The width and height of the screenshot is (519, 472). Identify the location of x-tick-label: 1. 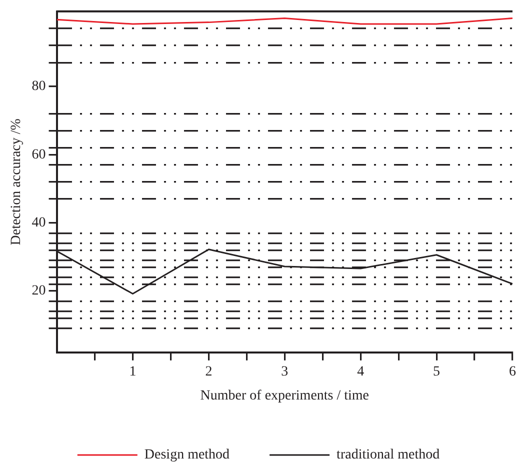
(132, 372).